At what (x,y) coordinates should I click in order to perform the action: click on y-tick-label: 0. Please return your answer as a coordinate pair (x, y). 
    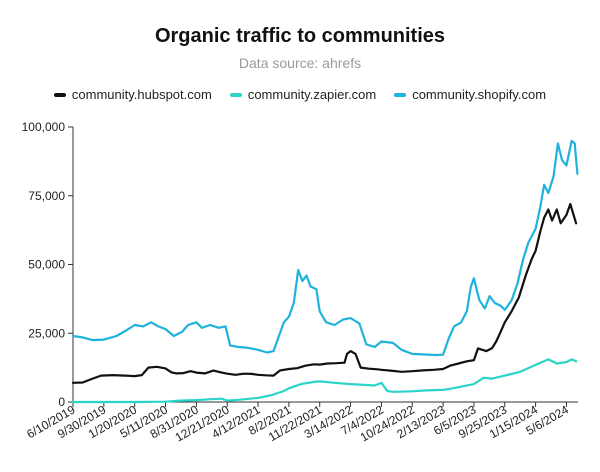
    Looking at the image, I should click on (61, 402).